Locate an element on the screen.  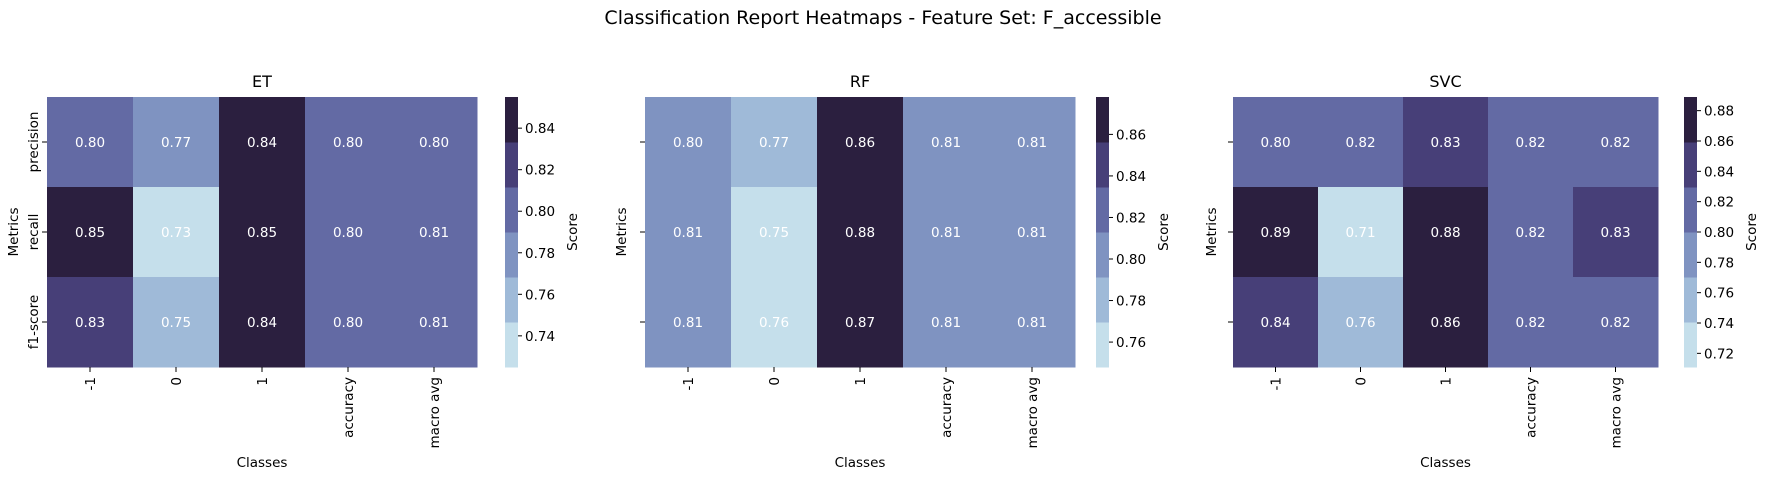
panel-title: SVC is located at coordinates (1445, 81).